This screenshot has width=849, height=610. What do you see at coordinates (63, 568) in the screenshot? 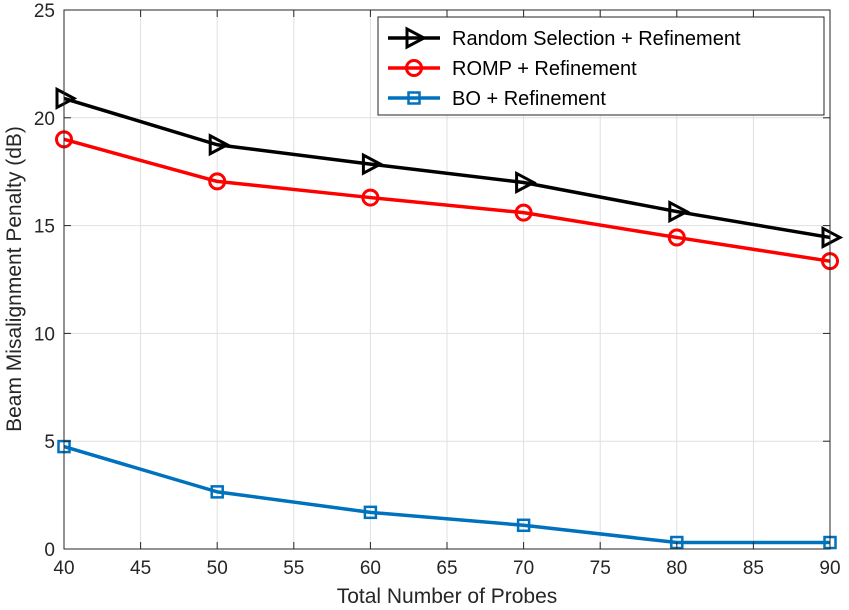
I see `x-tick-label: 40` at bounding box center [63, 568].